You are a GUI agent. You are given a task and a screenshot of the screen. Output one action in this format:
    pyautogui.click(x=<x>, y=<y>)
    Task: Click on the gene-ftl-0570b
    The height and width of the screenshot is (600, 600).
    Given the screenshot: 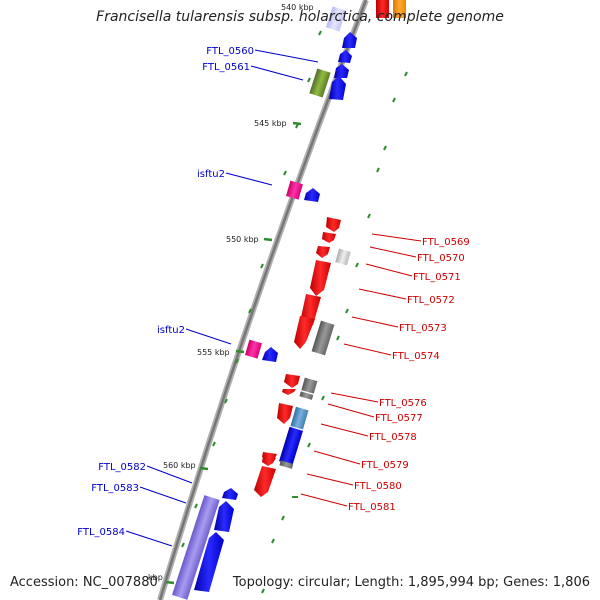 What is the action you would take?
    pyautogui.click(x=323, y=252)
    